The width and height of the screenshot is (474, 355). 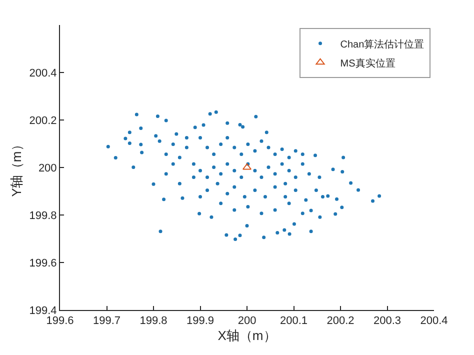 I want to click on x-tick-label: 200.1, so click(x=294, y=321).